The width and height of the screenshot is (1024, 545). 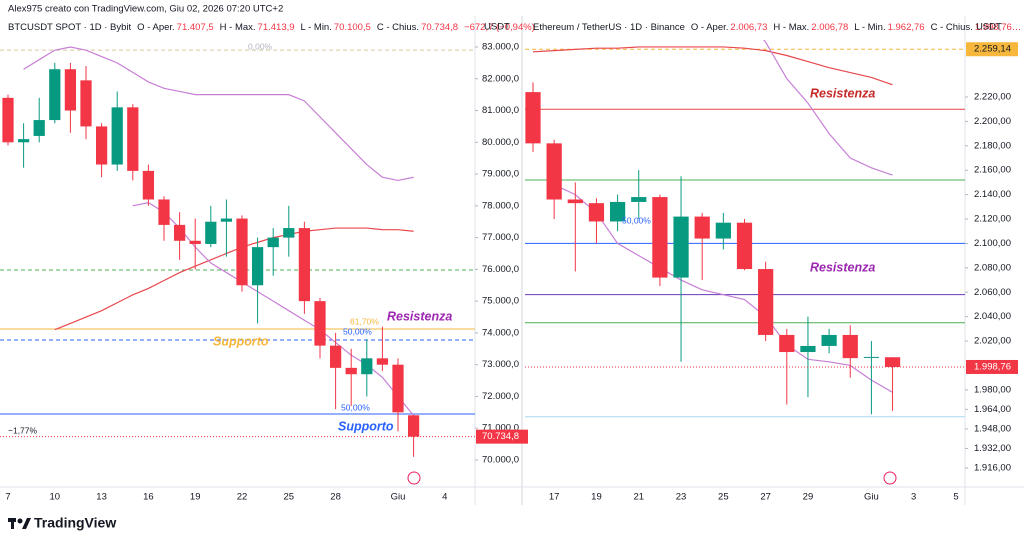 What do you see at coordinates (992, 389) in the screenshot?
I see `y-tick-label: 1.980,00` at bounding box center [992, 389].